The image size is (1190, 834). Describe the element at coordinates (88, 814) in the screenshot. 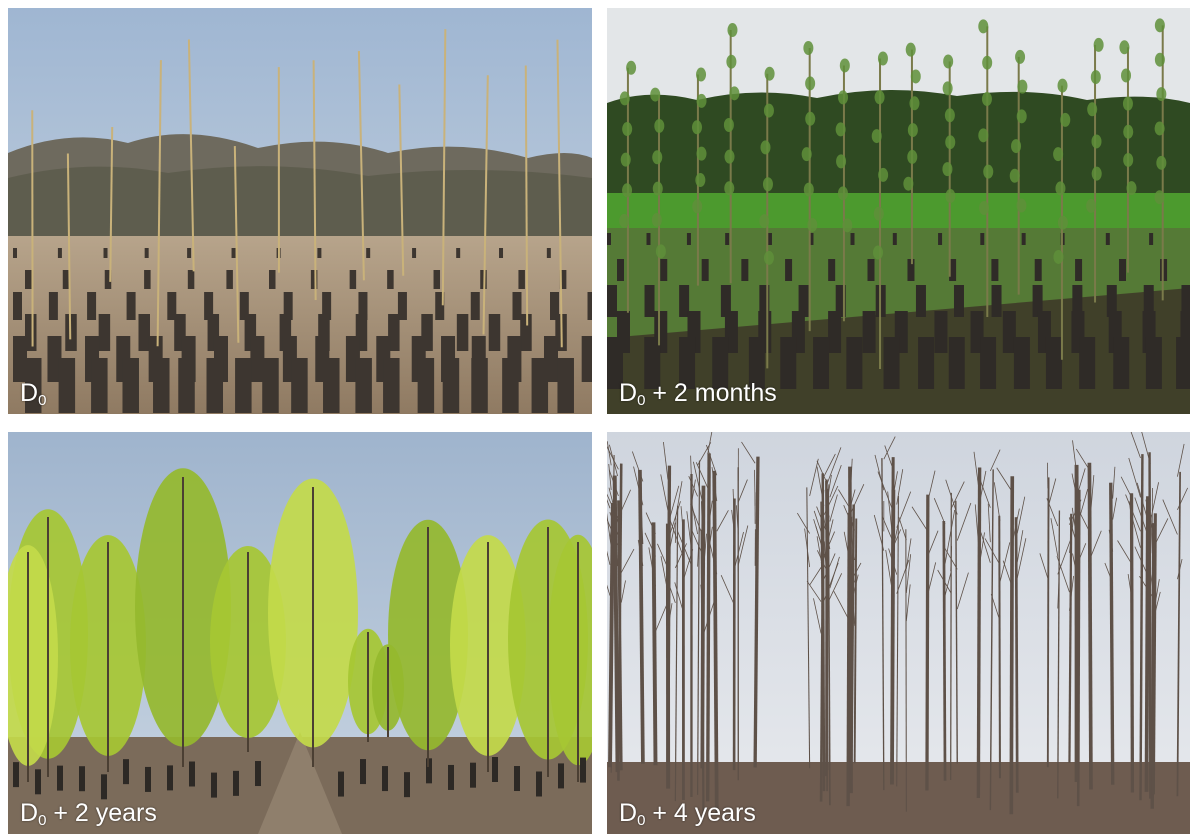

I see `panel-caption: D0 + 2 years` at that location.